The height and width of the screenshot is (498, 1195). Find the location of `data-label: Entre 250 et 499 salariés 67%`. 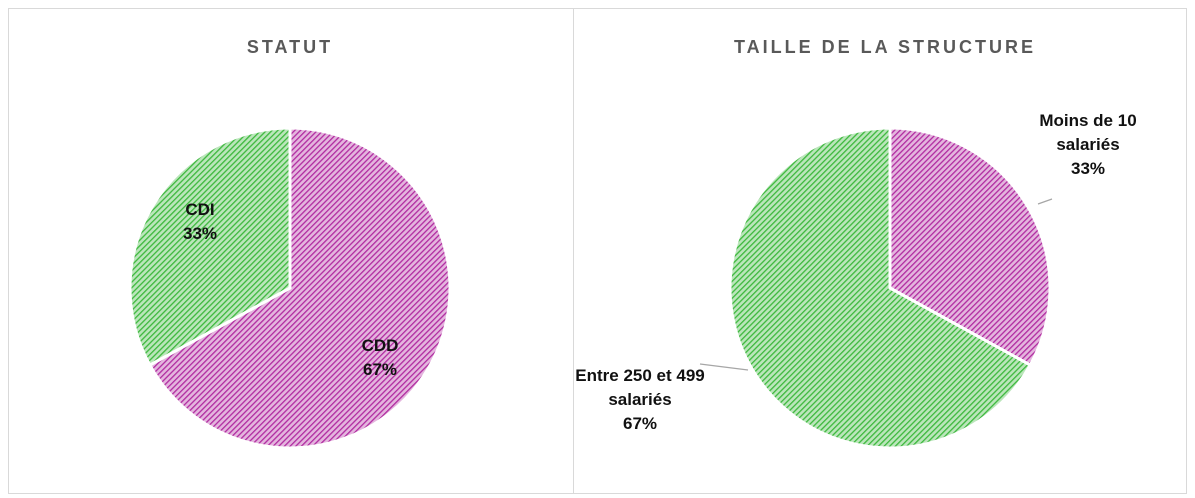

data-label: Entre 250 et 499 salariés 67% is located at coordinates (640, 400).